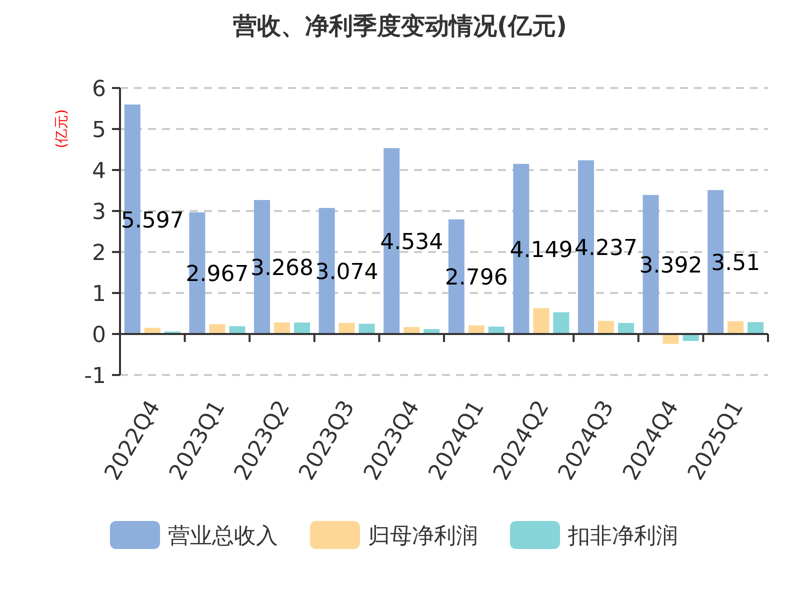 This screenshot has height=600, width=800. I want to click on data-label: 4.149, so click(541, 250).